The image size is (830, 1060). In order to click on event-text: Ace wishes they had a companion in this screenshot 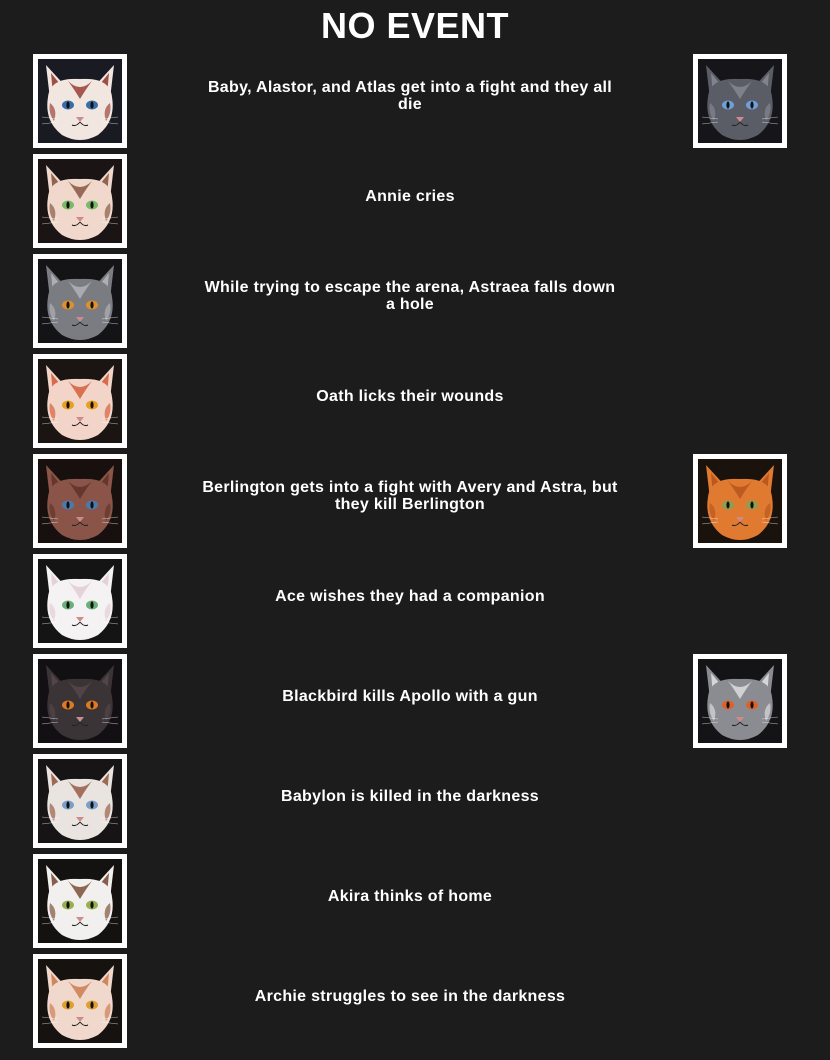, I will do `click(410, 601)`.